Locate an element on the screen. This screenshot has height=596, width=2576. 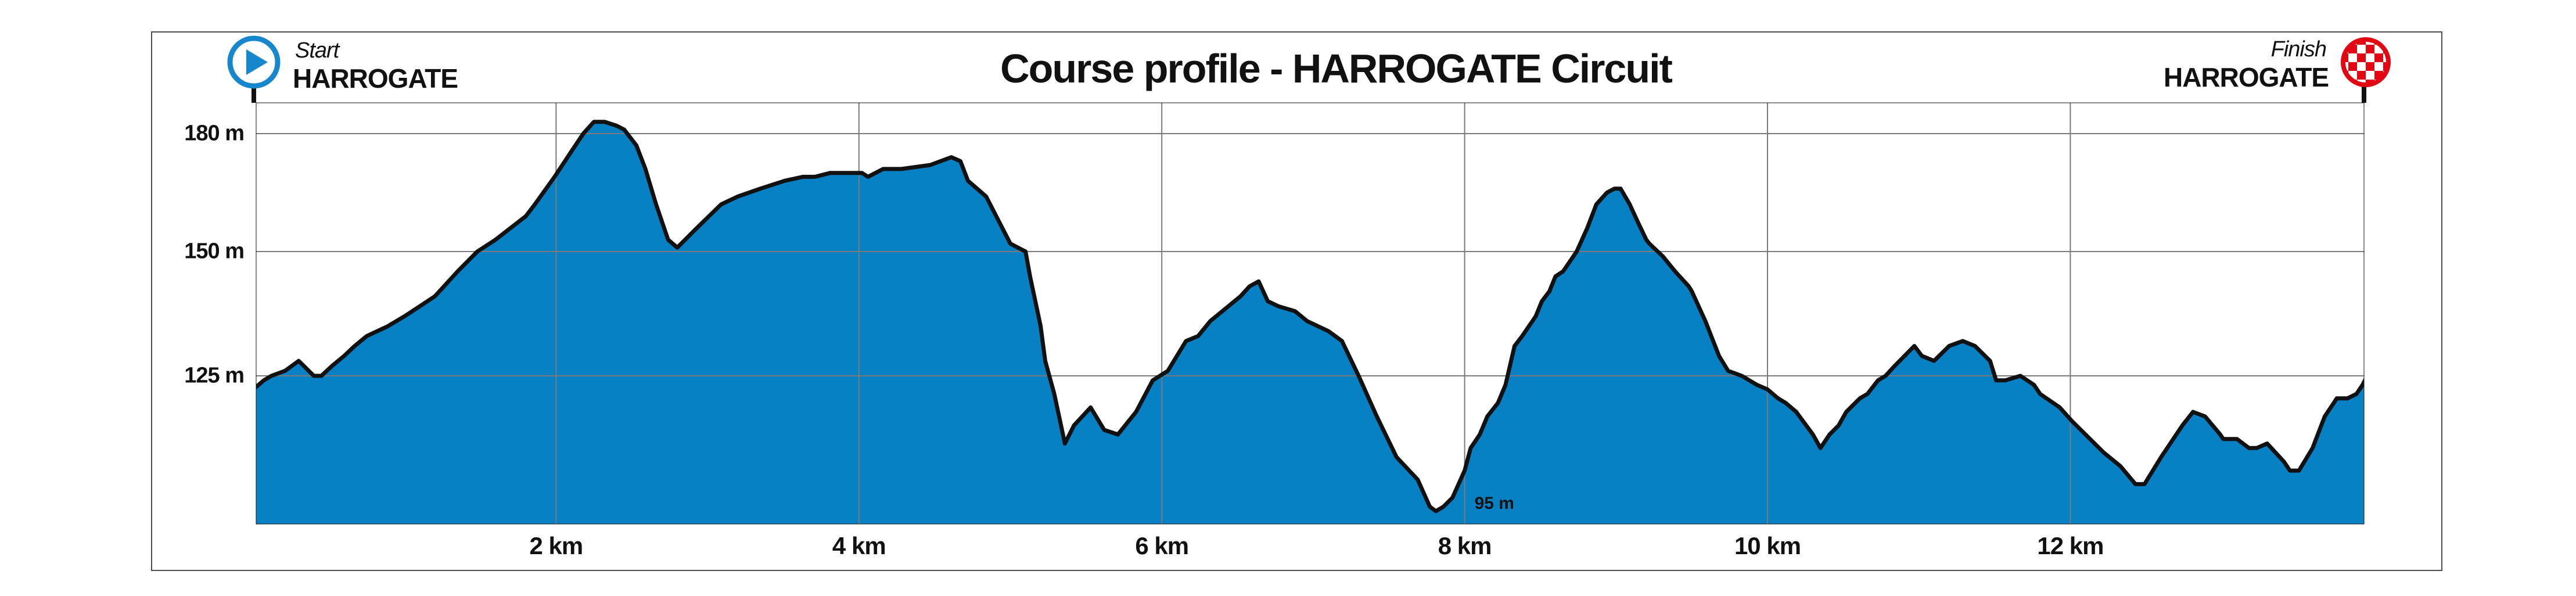
y-axis-tick-label: 180 m is located at coordinates (215, 133).